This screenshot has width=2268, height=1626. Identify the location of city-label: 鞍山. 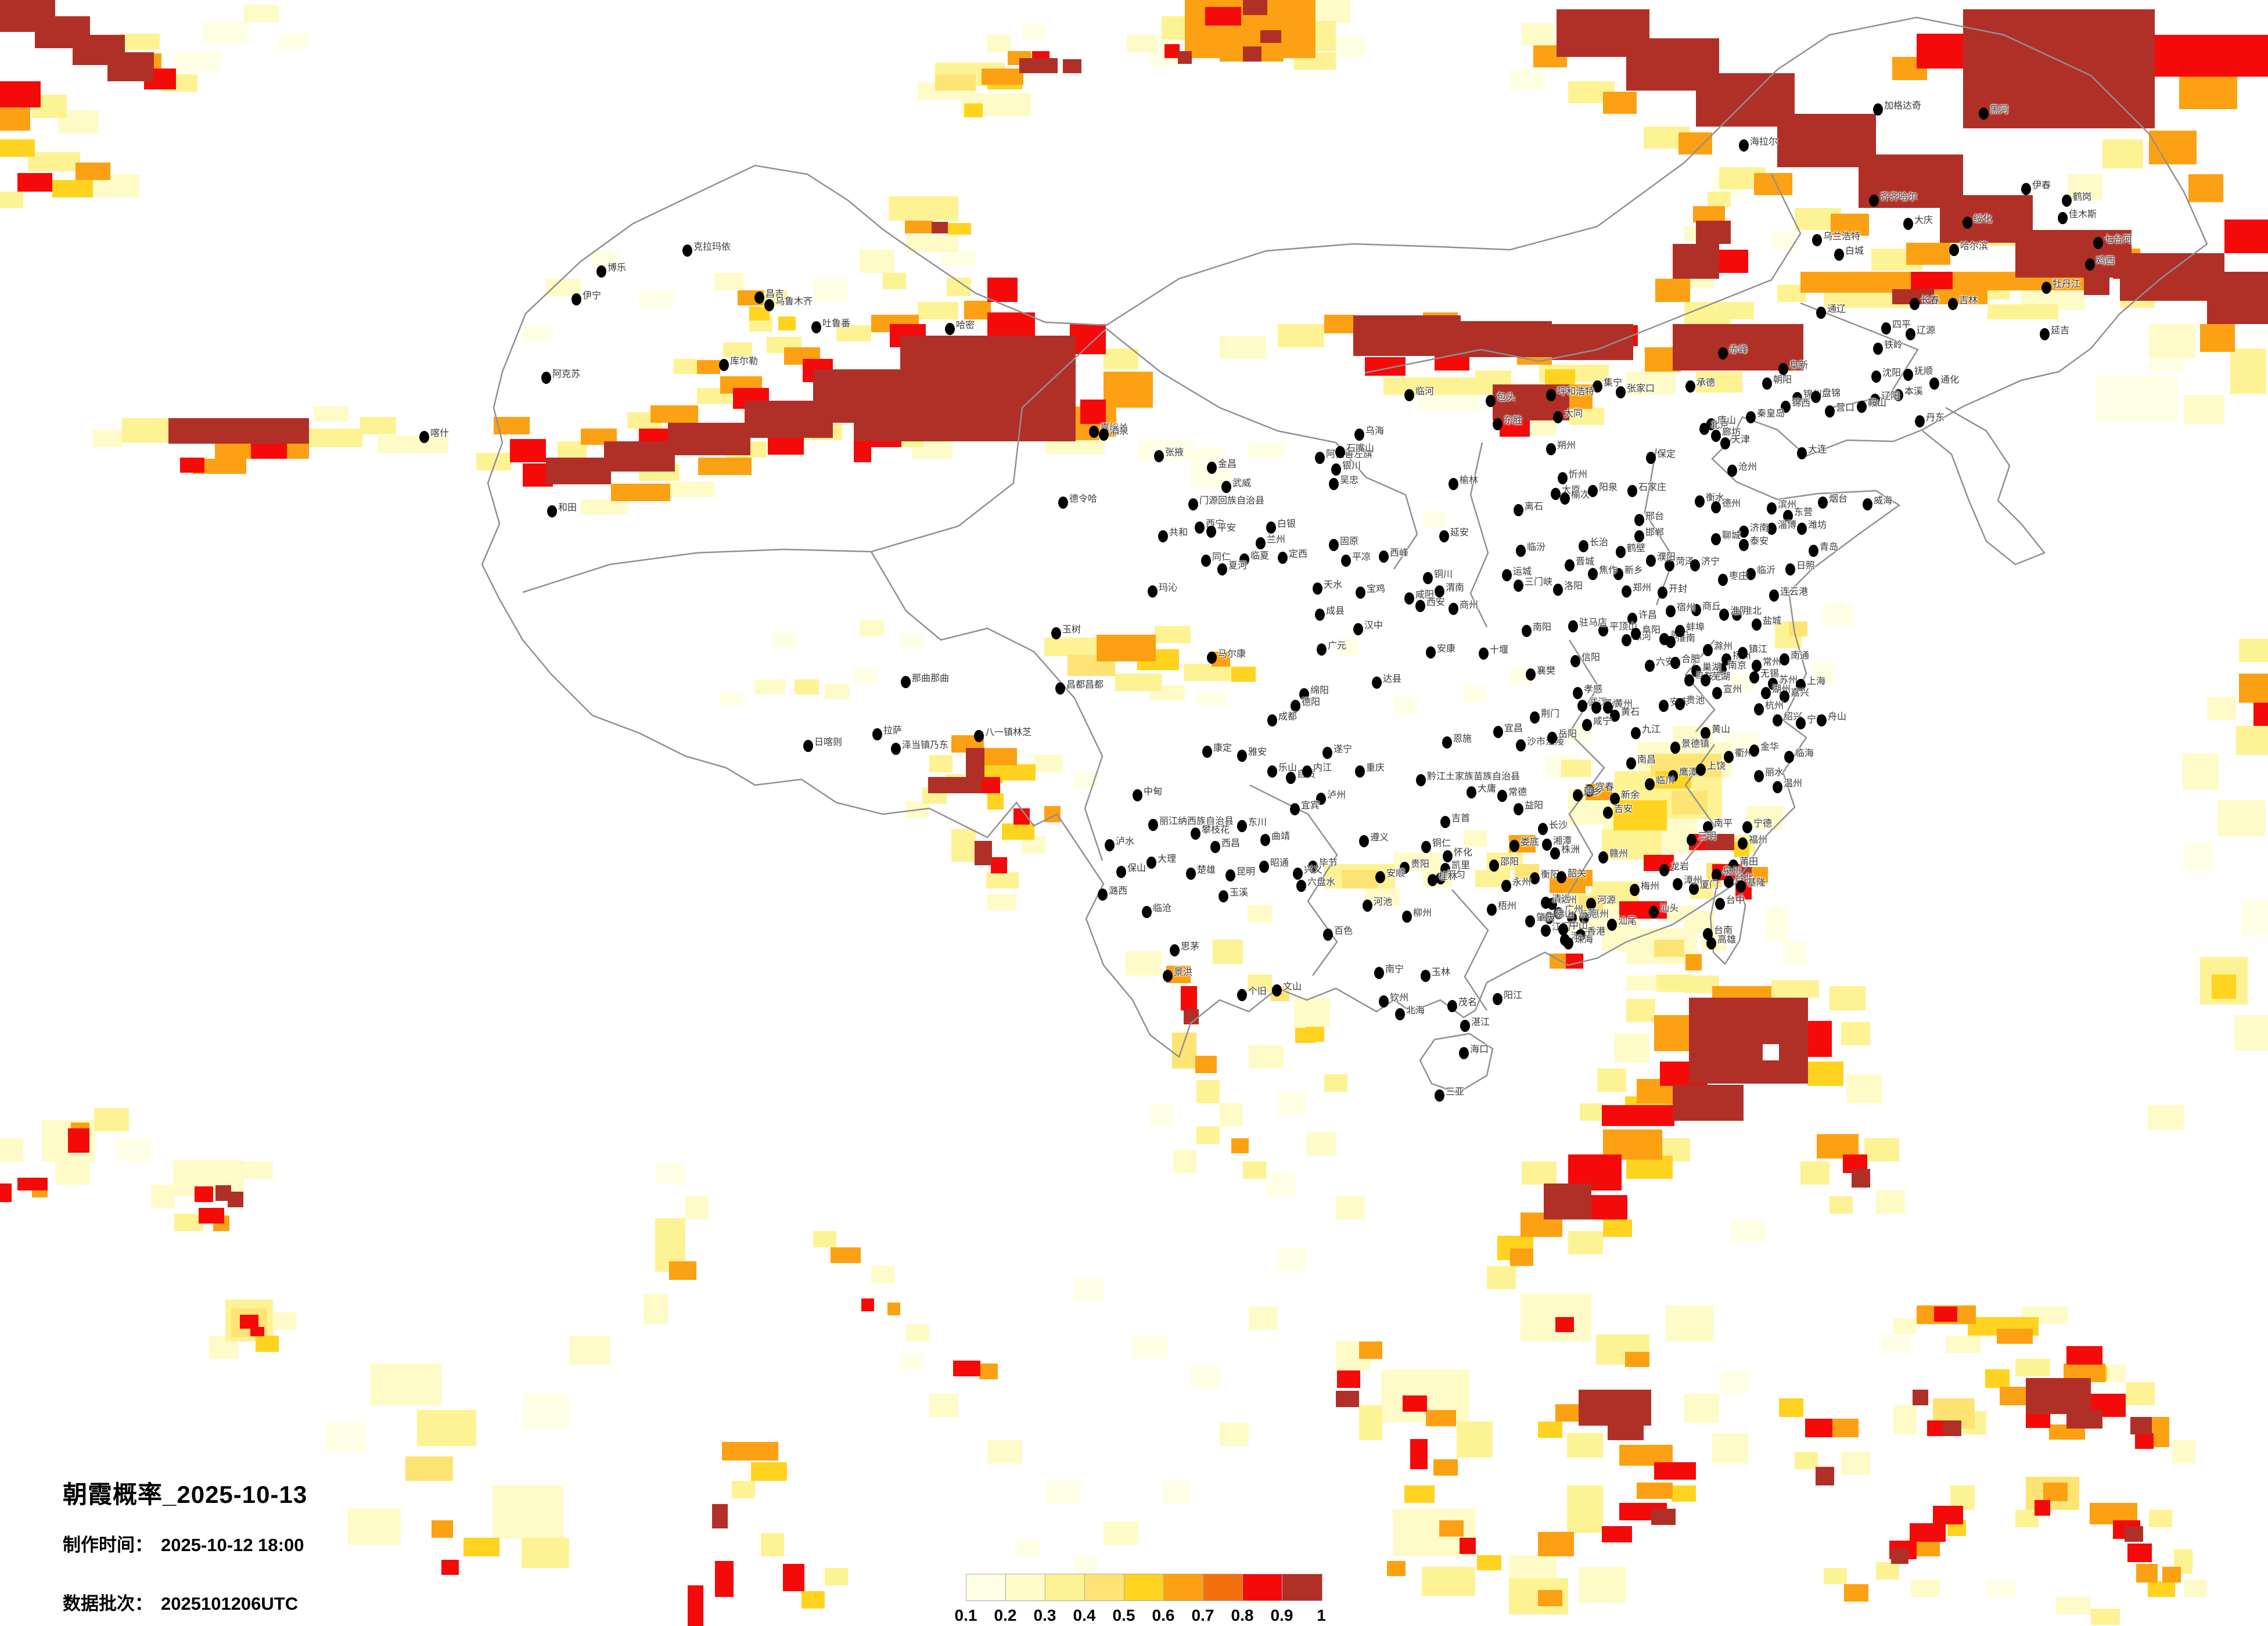
(1877, 403).